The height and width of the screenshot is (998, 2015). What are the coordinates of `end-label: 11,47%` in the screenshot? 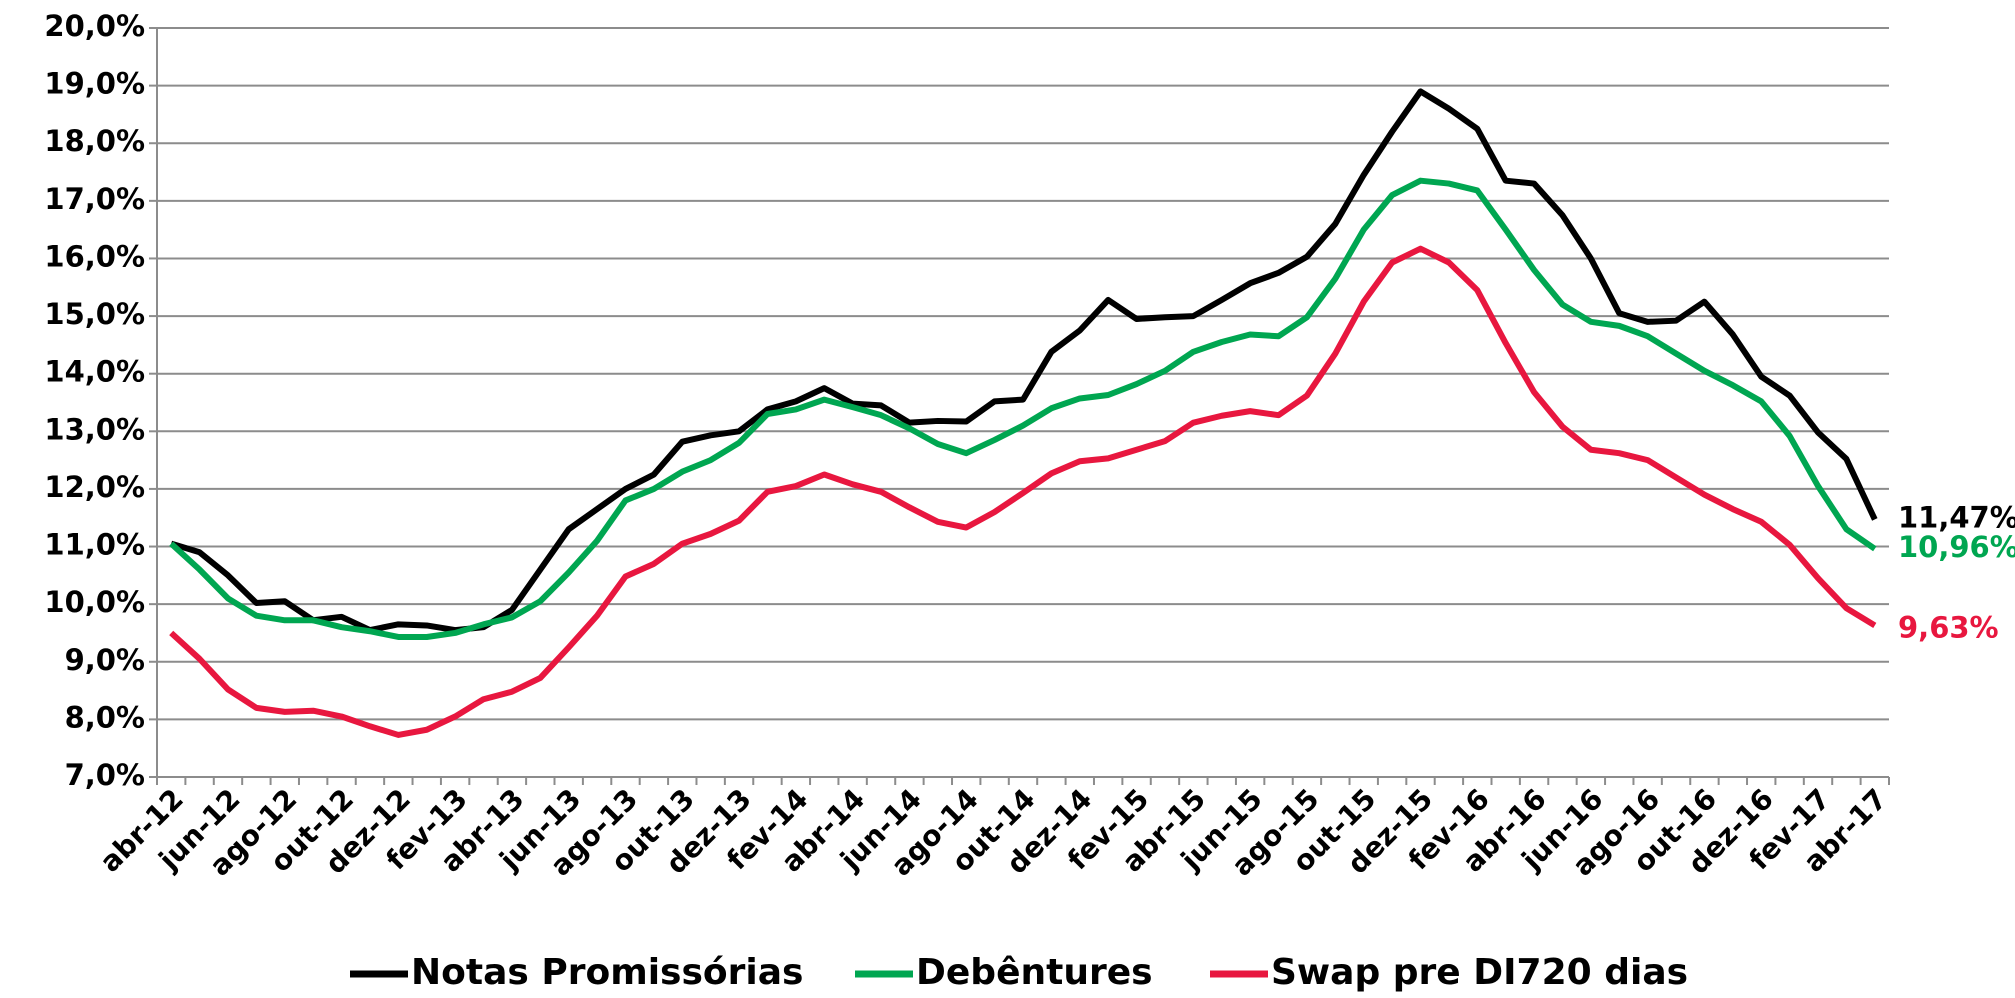 It's located at (1956, 517).